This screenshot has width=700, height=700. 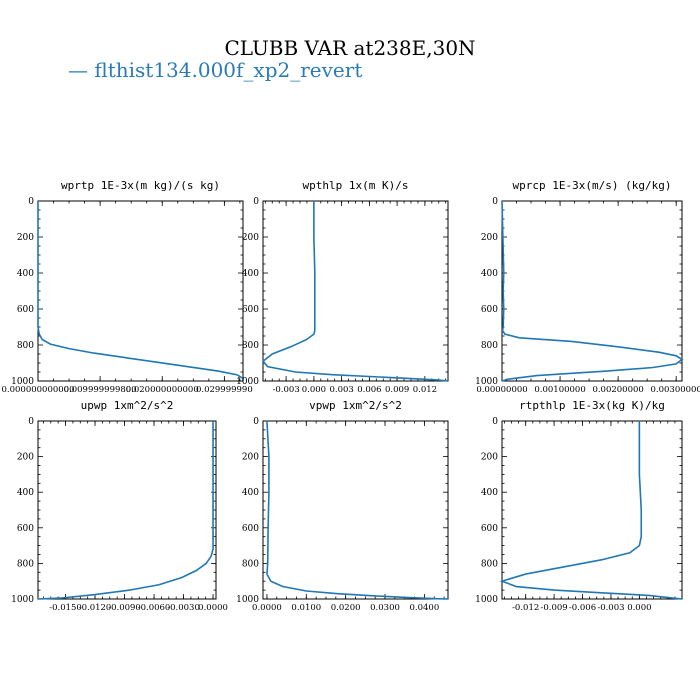 I want to click on x-tick-label: -0.009, so click(x=553, y=608).